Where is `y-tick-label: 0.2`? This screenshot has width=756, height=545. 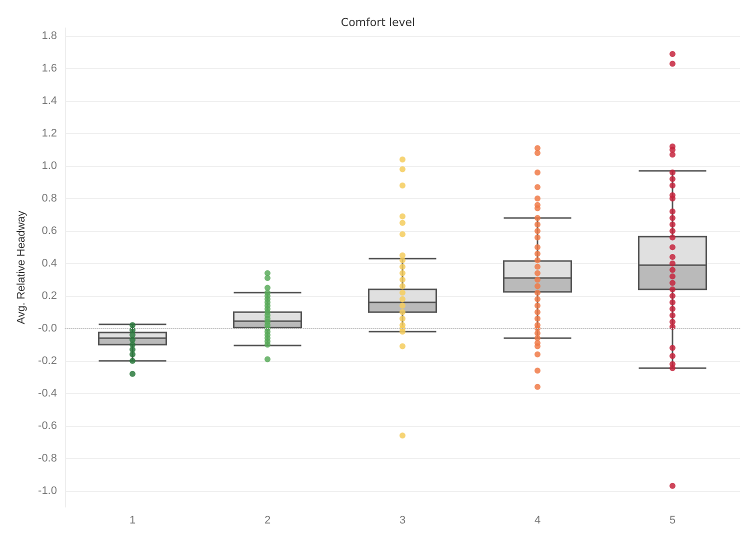 y-tick-label: 0.2 is located at coordinates (49, 296).